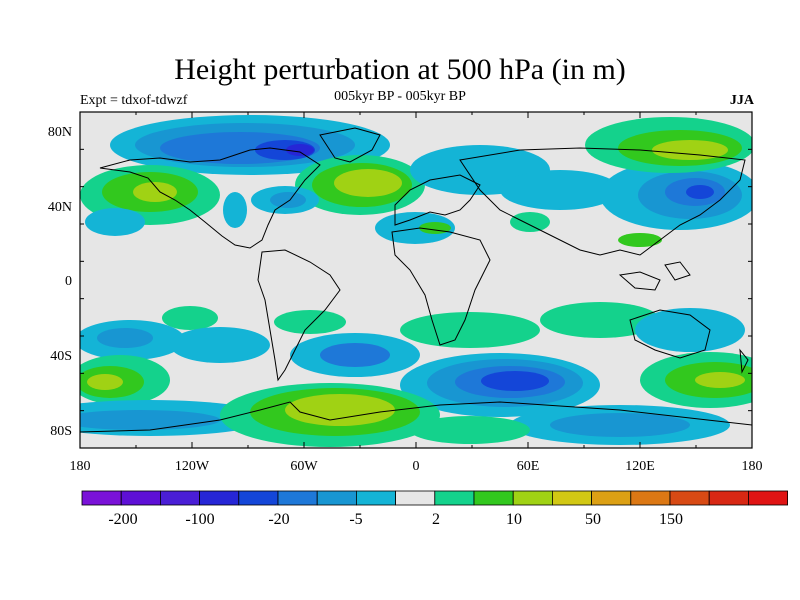 The height and width of the screenshot is (600, 800). Describe the element at coordinates (199, 519) in the screenshot. I see `colorbar-label: -100` at that location.